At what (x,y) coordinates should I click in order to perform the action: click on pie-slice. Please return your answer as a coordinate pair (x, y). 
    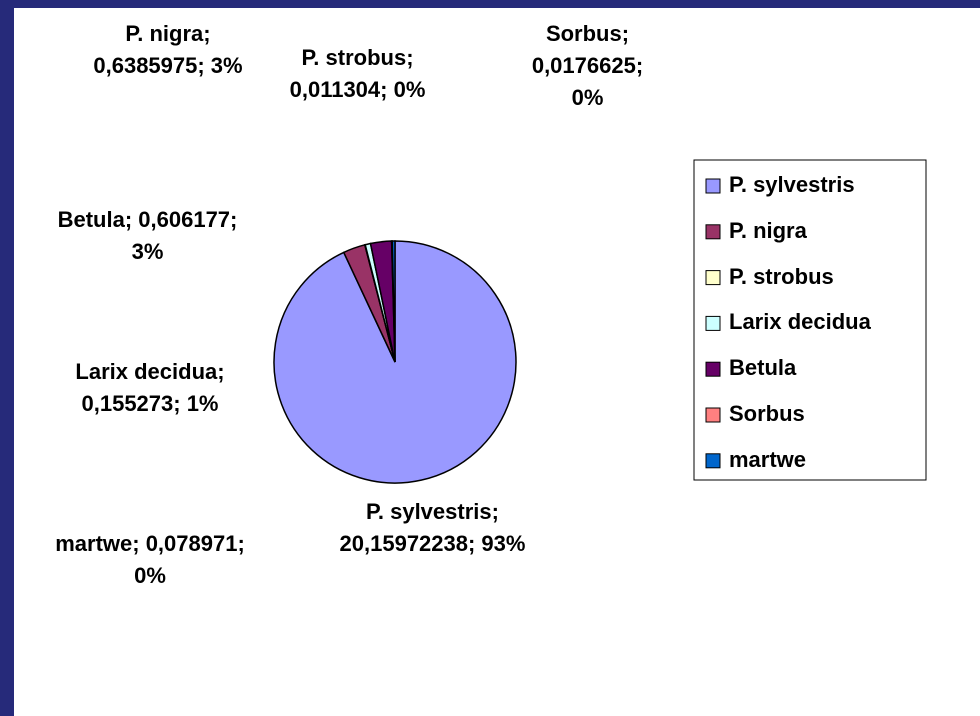
    Looking at the image, I should click on (393, 301).